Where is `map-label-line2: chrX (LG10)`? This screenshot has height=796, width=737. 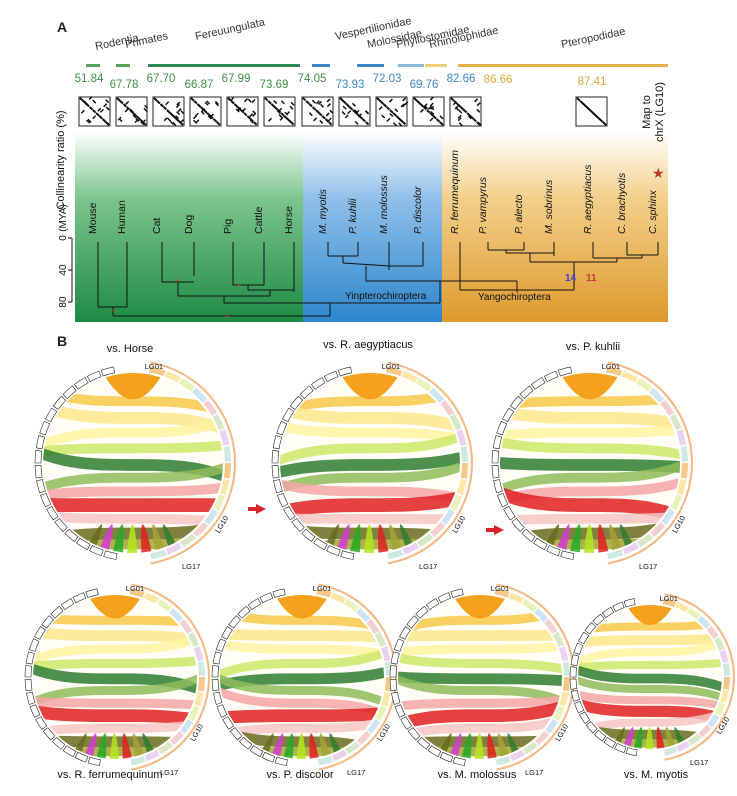 map-label-line2: chrX (LG10) is located at coordinates (660, 112).